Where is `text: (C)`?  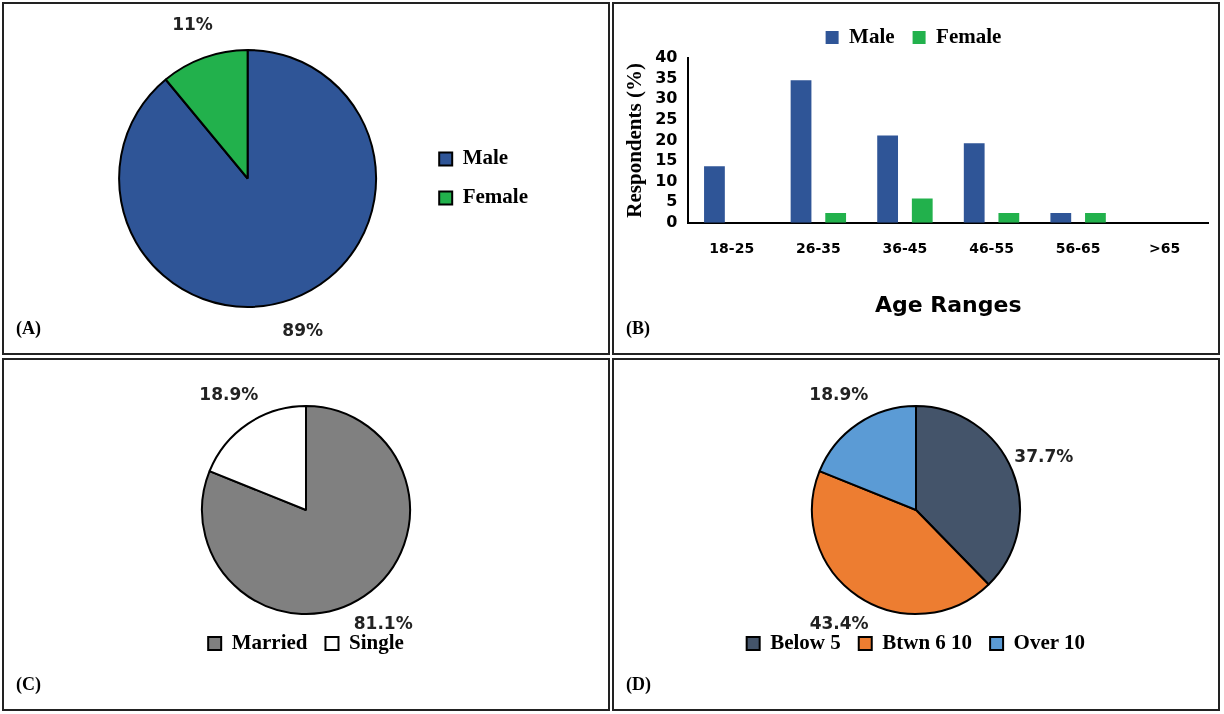
text: (C) is located at coordinates (28, 684).